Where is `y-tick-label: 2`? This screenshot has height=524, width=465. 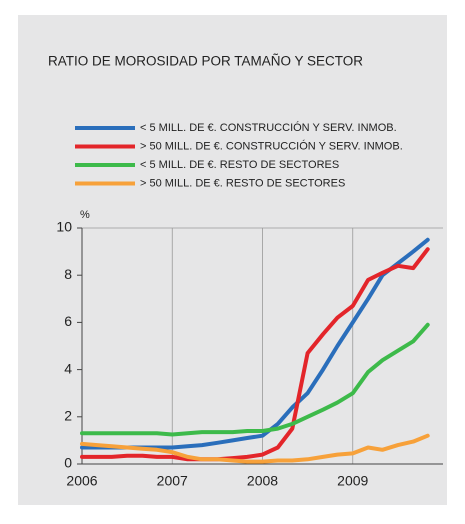 y-tick-label: 2 is located at coordinates (68, 416).